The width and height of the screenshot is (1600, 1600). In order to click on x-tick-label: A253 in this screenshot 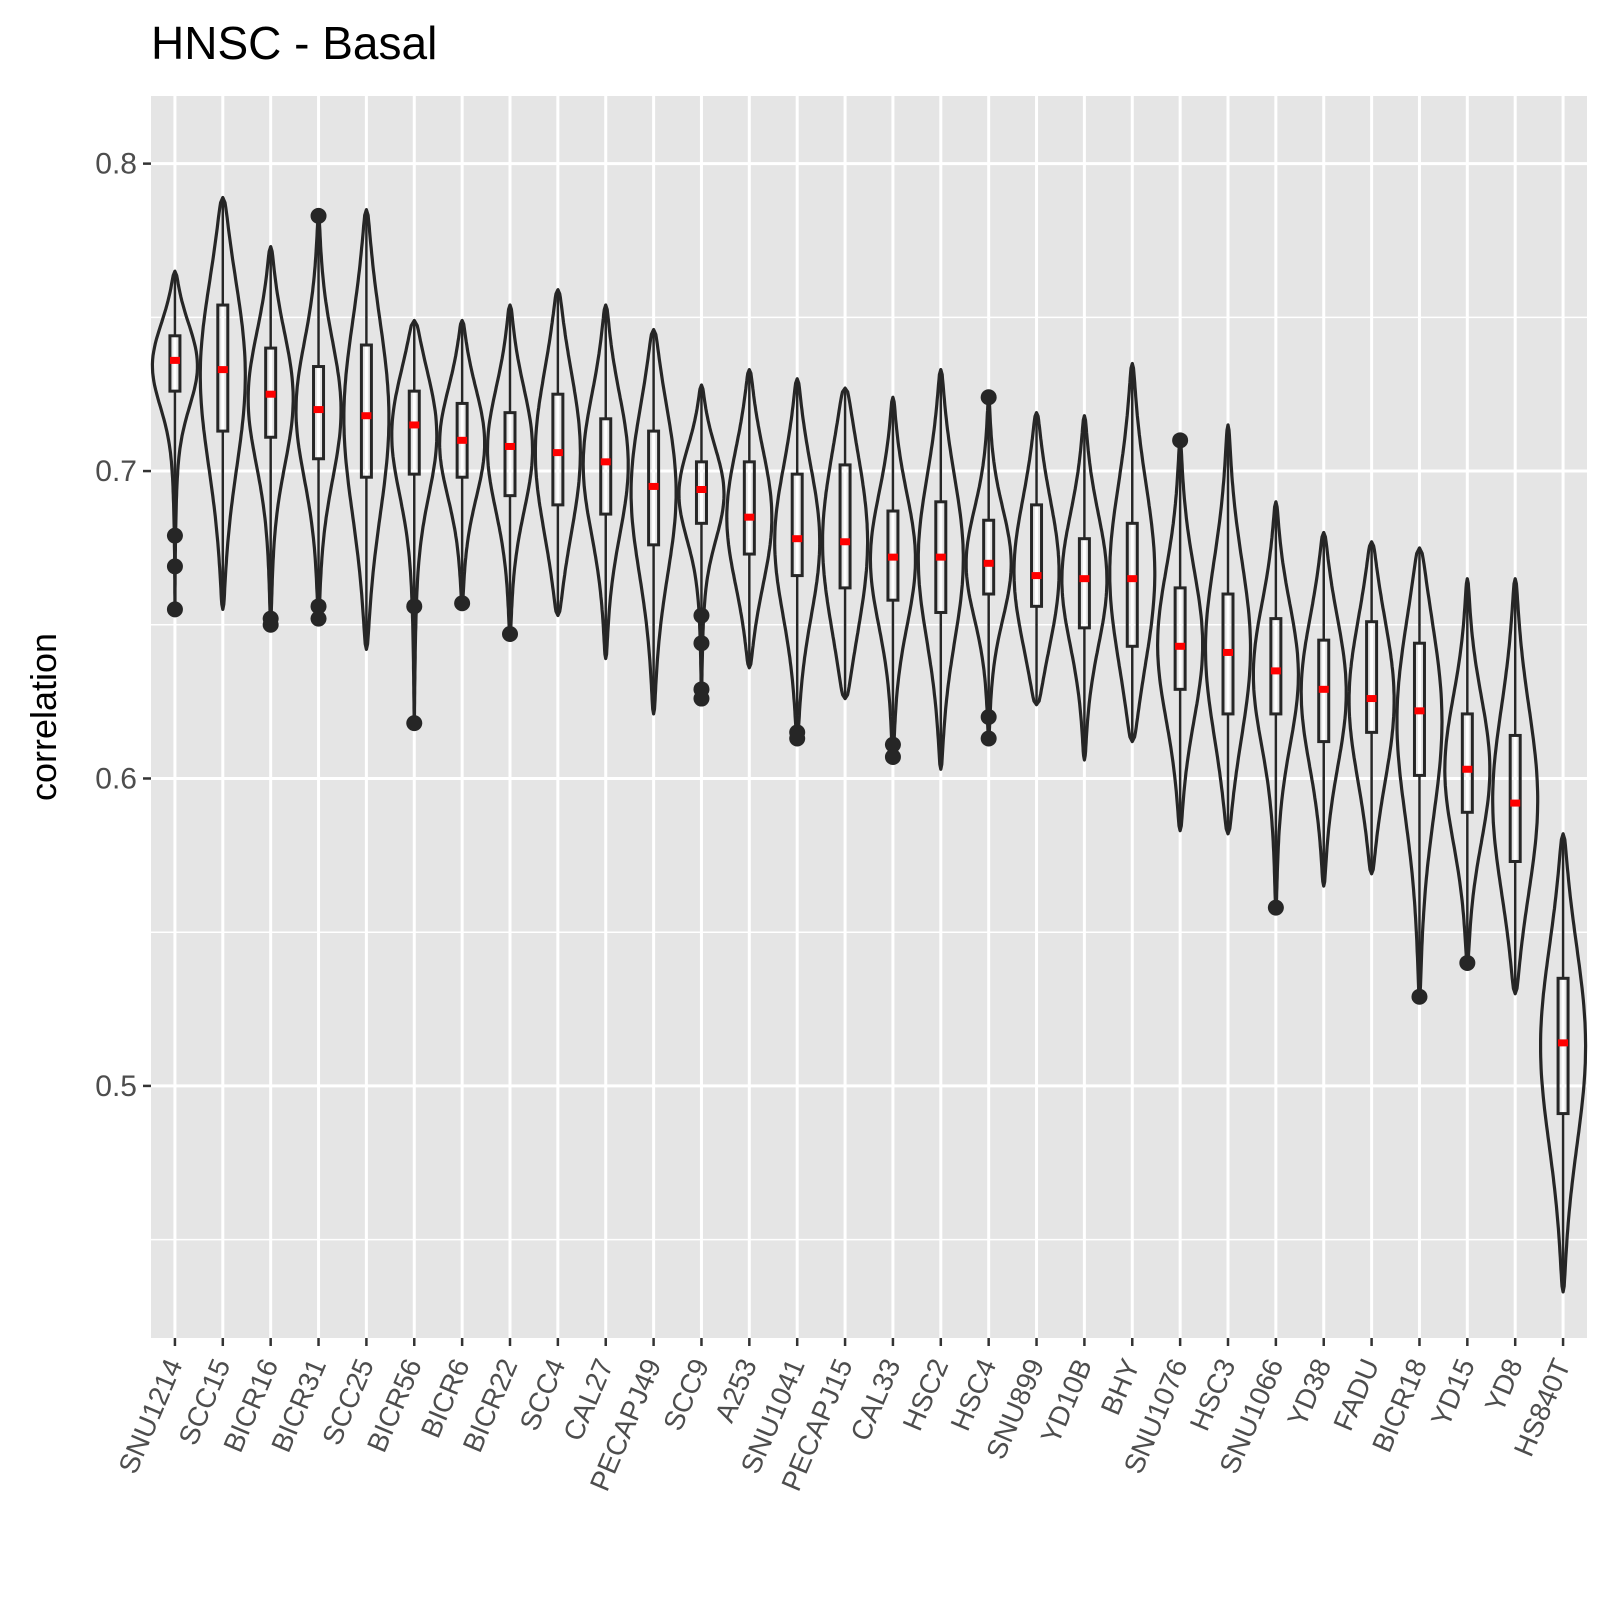, I will do `click(736, 1390)`.